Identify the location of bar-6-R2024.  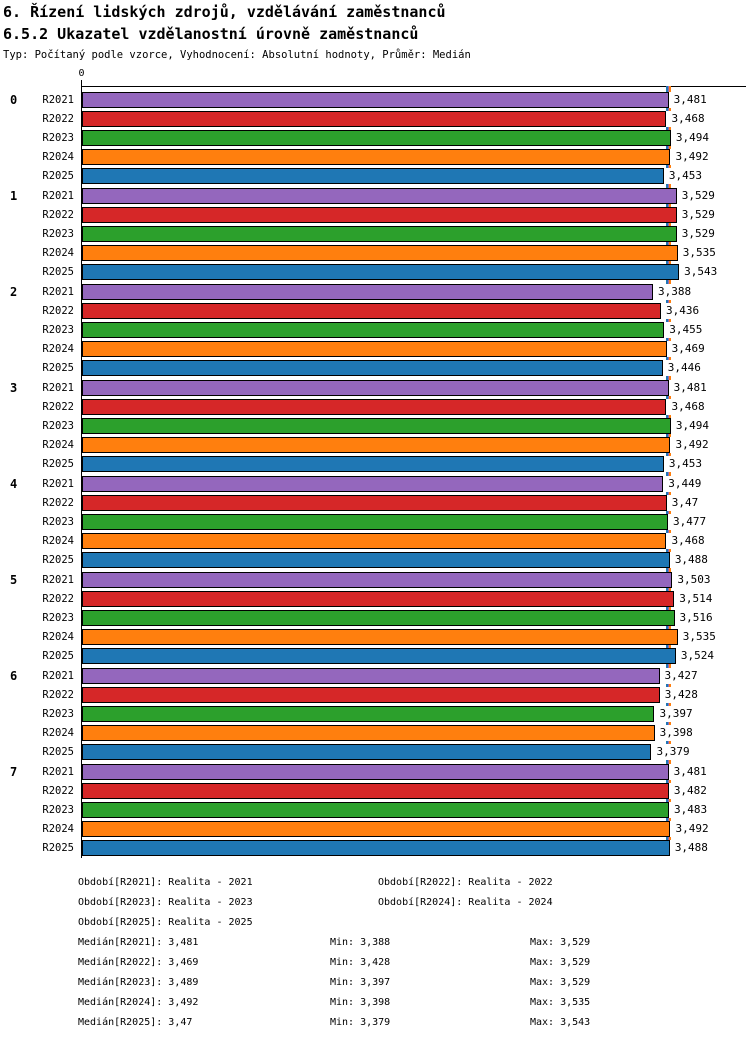
(368, 733).